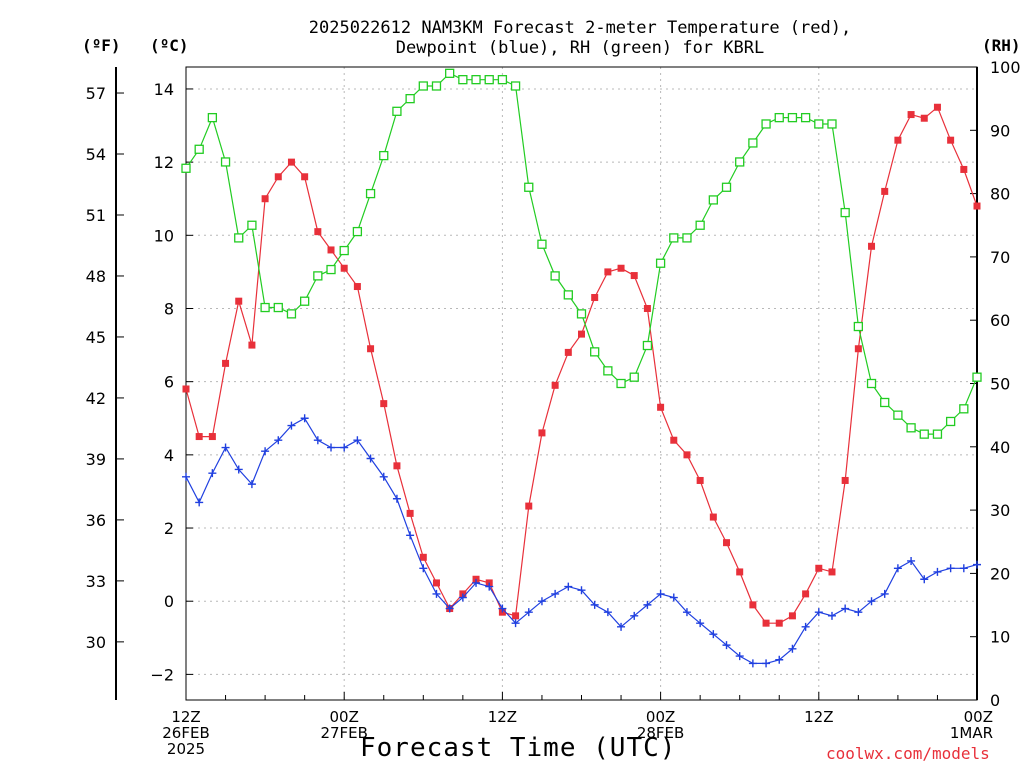  I want to click on fahrenheit-tick-label: 33, so click(96, 581).